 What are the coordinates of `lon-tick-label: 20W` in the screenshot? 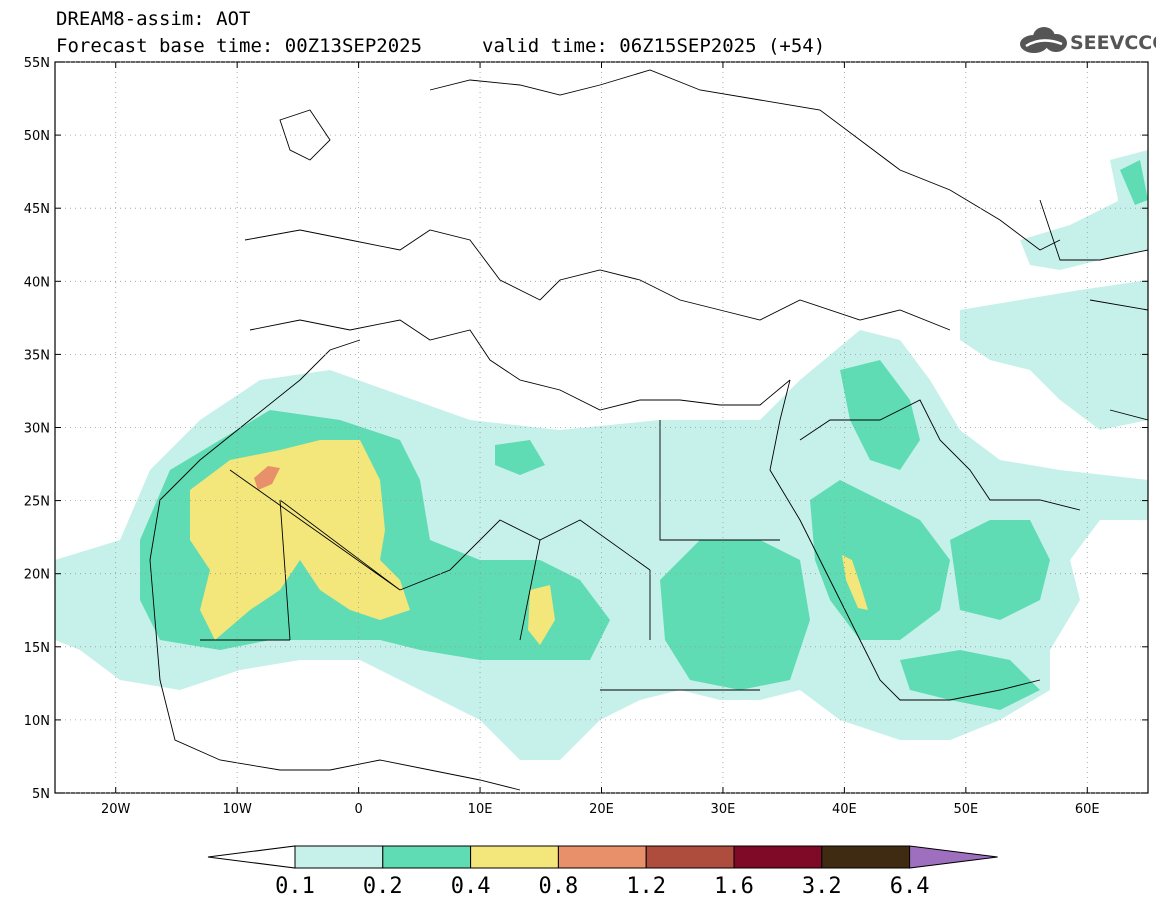 It's located at (116, 809).